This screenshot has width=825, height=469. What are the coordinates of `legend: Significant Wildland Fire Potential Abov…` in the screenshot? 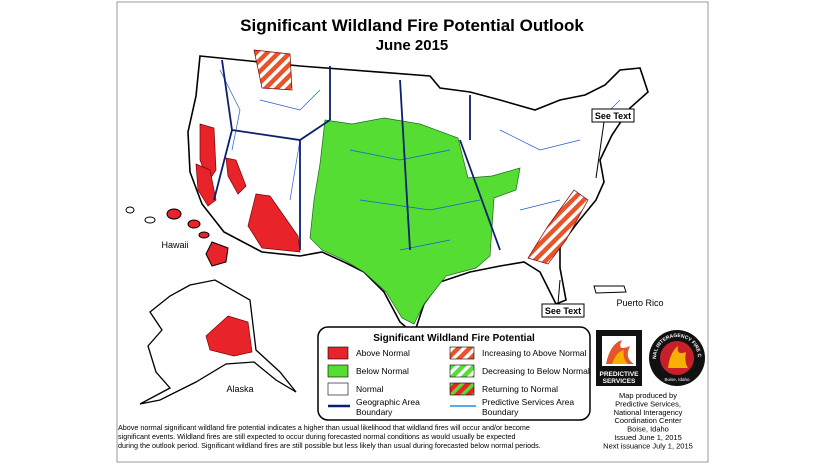 It's located at (454, 373).